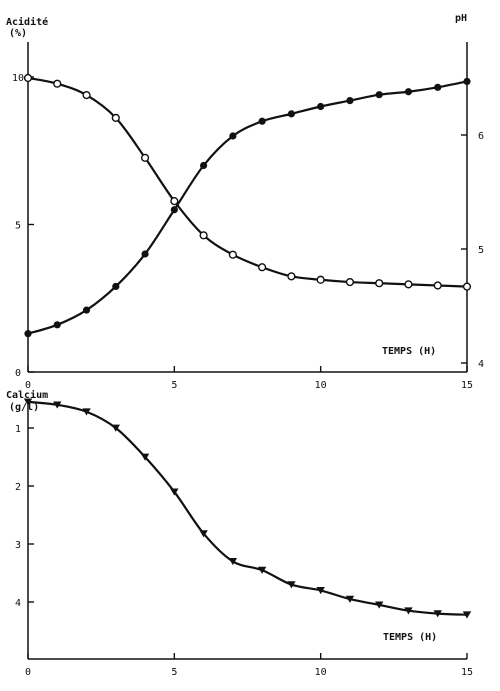 This screenshot has width=500, height=691. What do you see at coordinates (28, 385) in the screenshot?
I see `top-x-tick-label-0: 0` at bounding box center [28, 385].